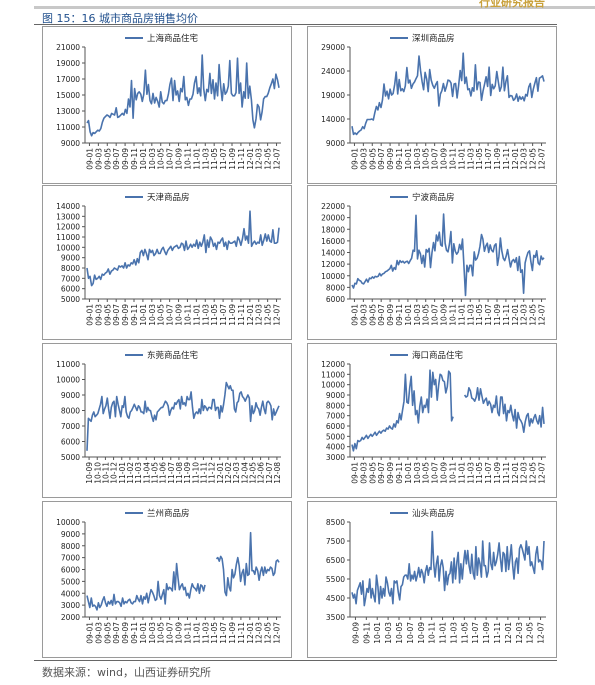 This screenshot has height=685, width=595. Describe the element at coordinates (437, 355) in the screenshot. I see `legend-label: 海口商品住宅` at that location.